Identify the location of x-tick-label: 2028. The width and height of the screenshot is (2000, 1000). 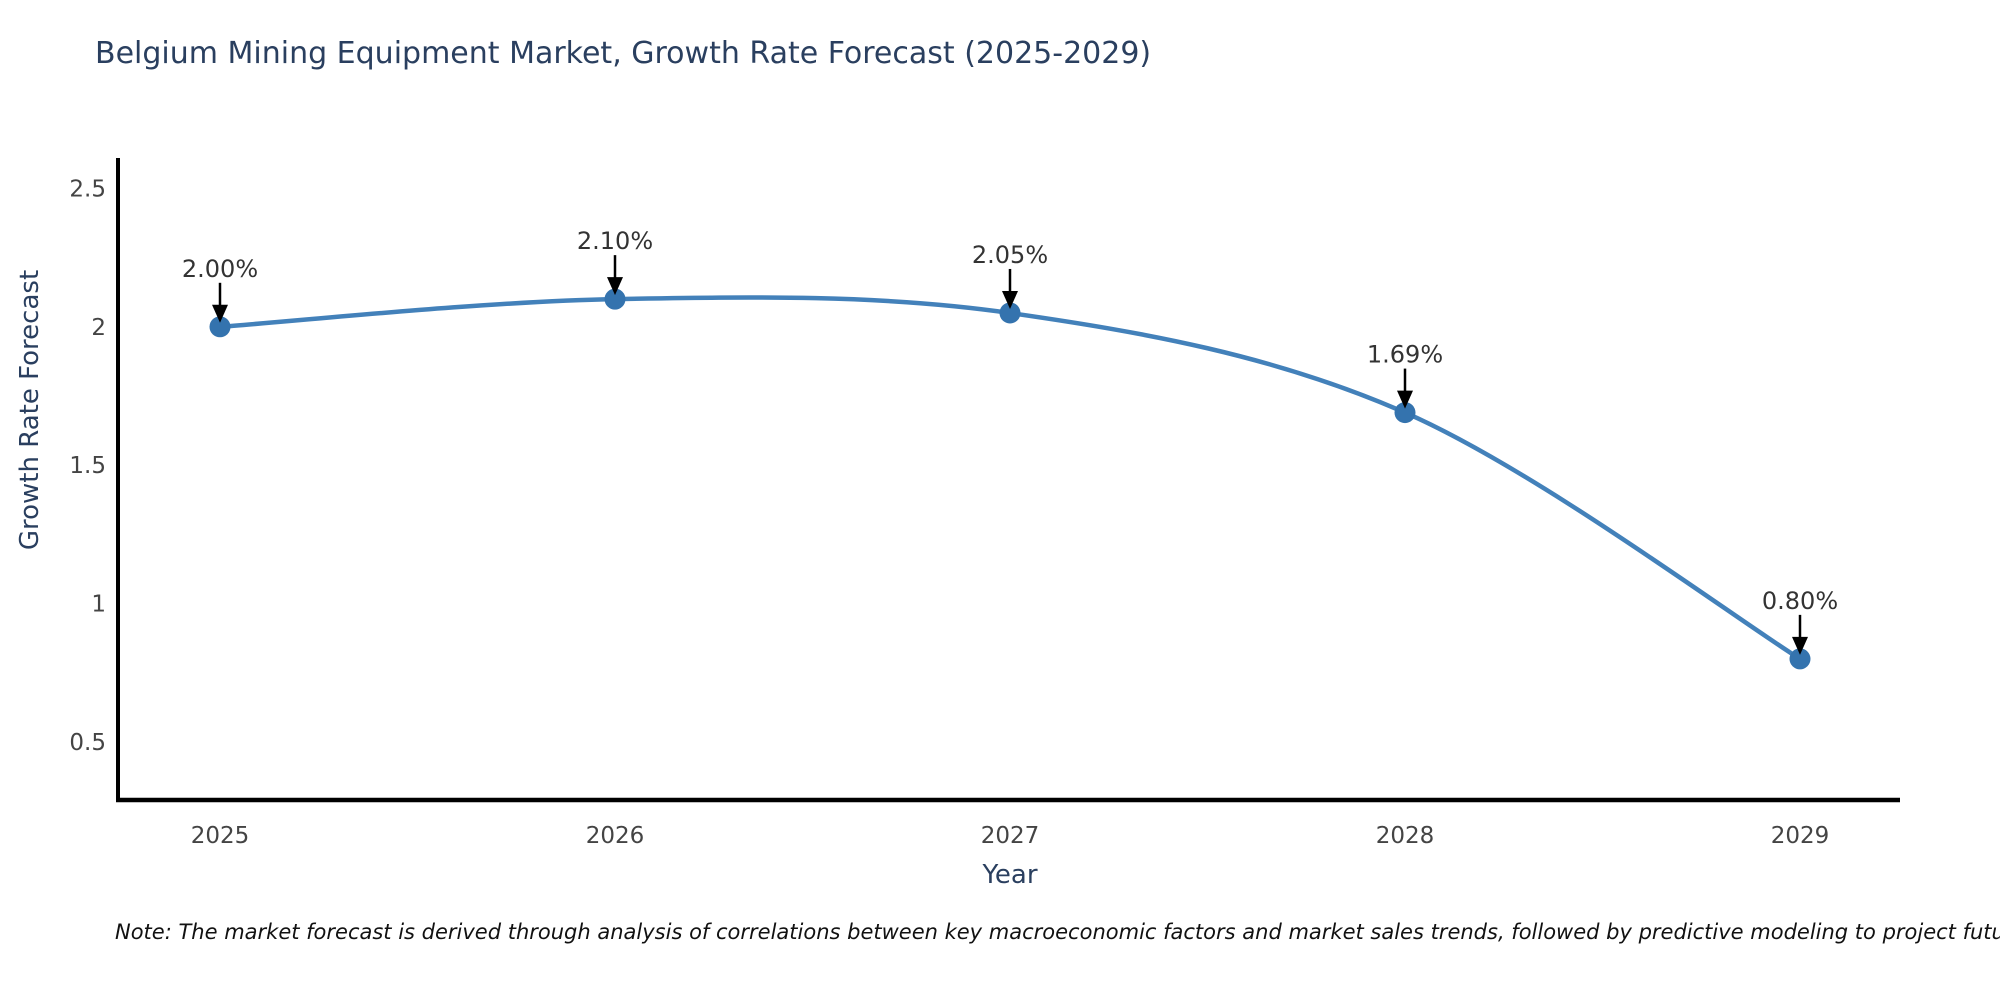
(1405, 836).